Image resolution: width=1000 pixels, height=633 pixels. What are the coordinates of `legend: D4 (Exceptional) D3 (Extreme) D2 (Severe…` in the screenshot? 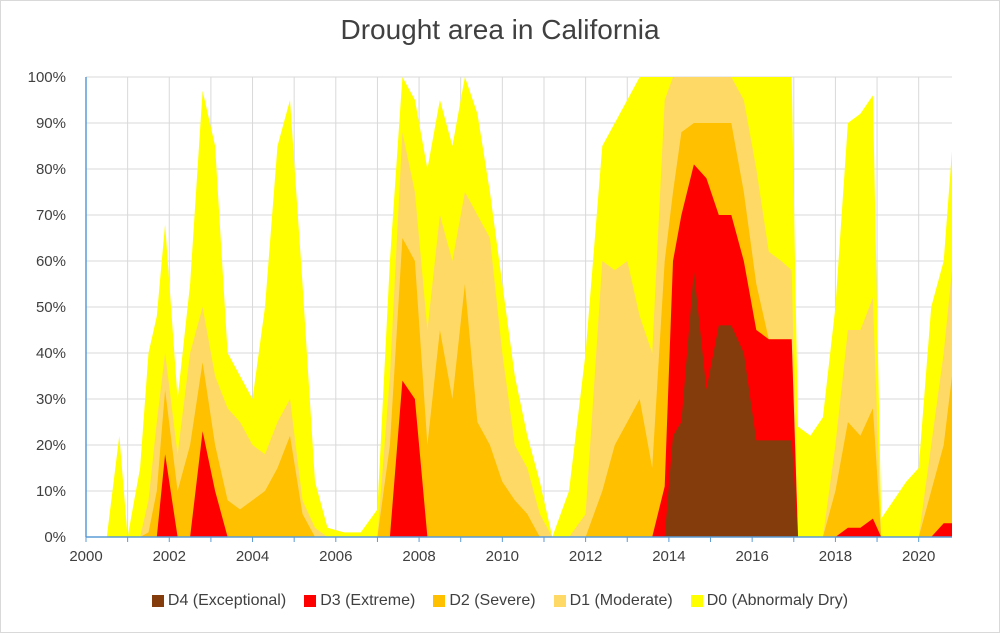 It's located at (500, 601).